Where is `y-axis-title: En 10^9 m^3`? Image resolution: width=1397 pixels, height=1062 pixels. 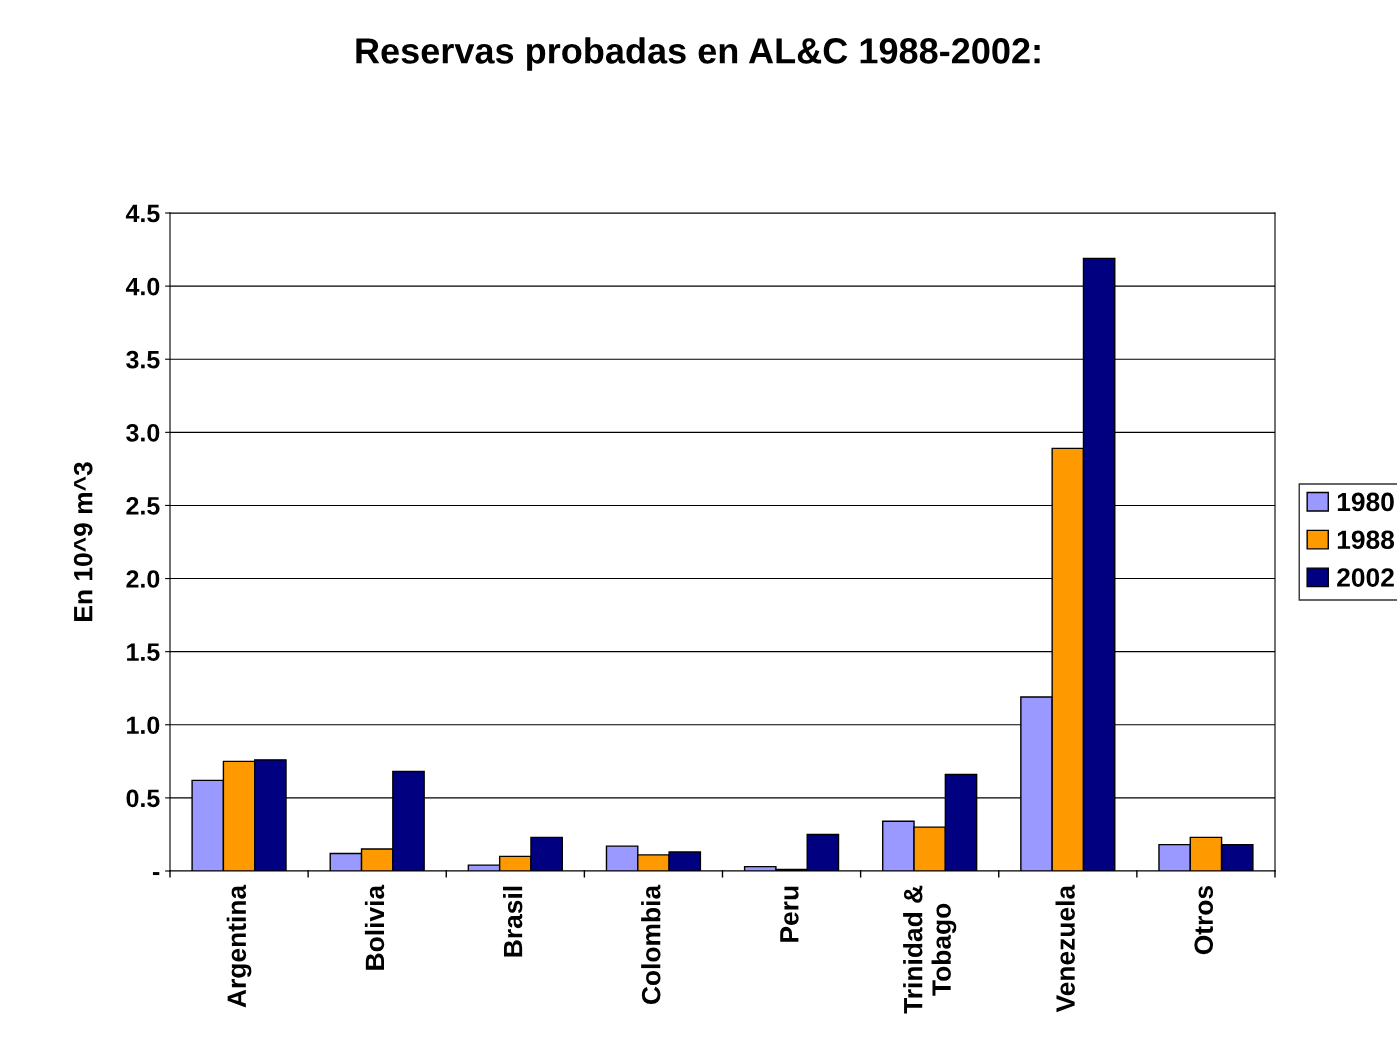
y-axis-title: En 10^9 m^3 is located at coordinates (83, 541).